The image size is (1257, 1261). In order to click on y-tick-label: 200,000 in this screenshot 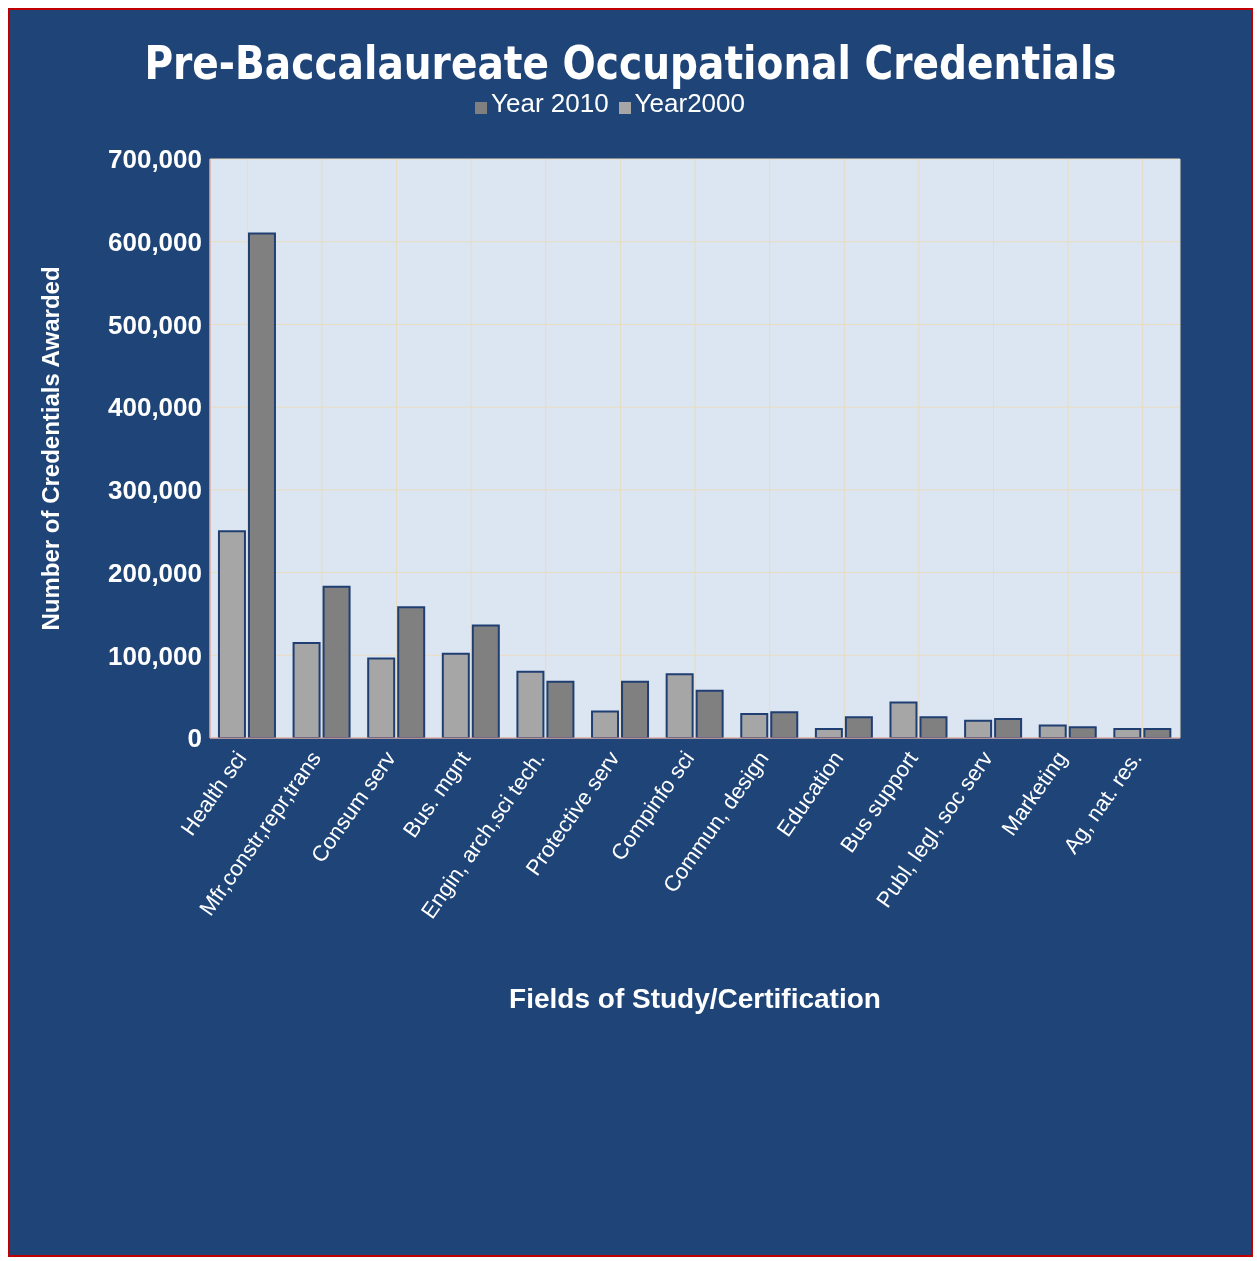, I will do `click(155, 572)`.